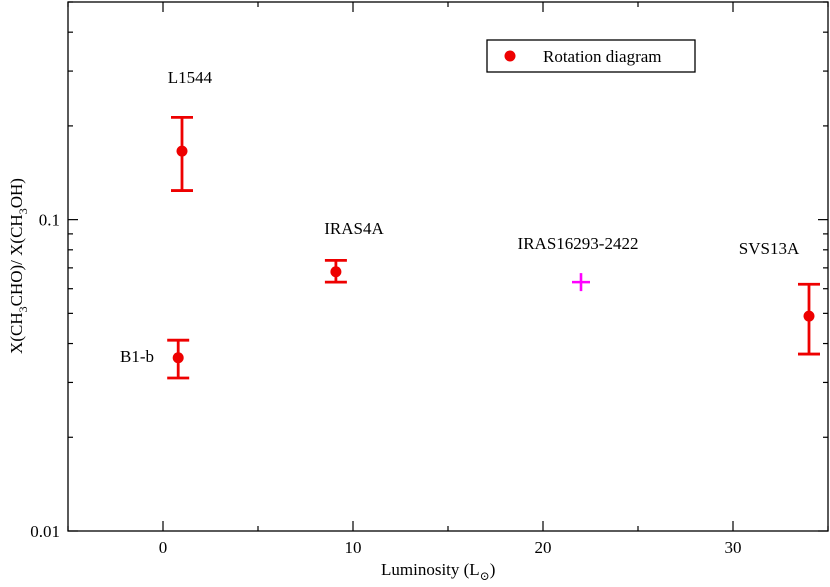 The width and height of the screenshot is (830, 587). Describe the element at coordinates (602, 56) in the screenshot. I see `legend-label: Rotation diagram` at that location.